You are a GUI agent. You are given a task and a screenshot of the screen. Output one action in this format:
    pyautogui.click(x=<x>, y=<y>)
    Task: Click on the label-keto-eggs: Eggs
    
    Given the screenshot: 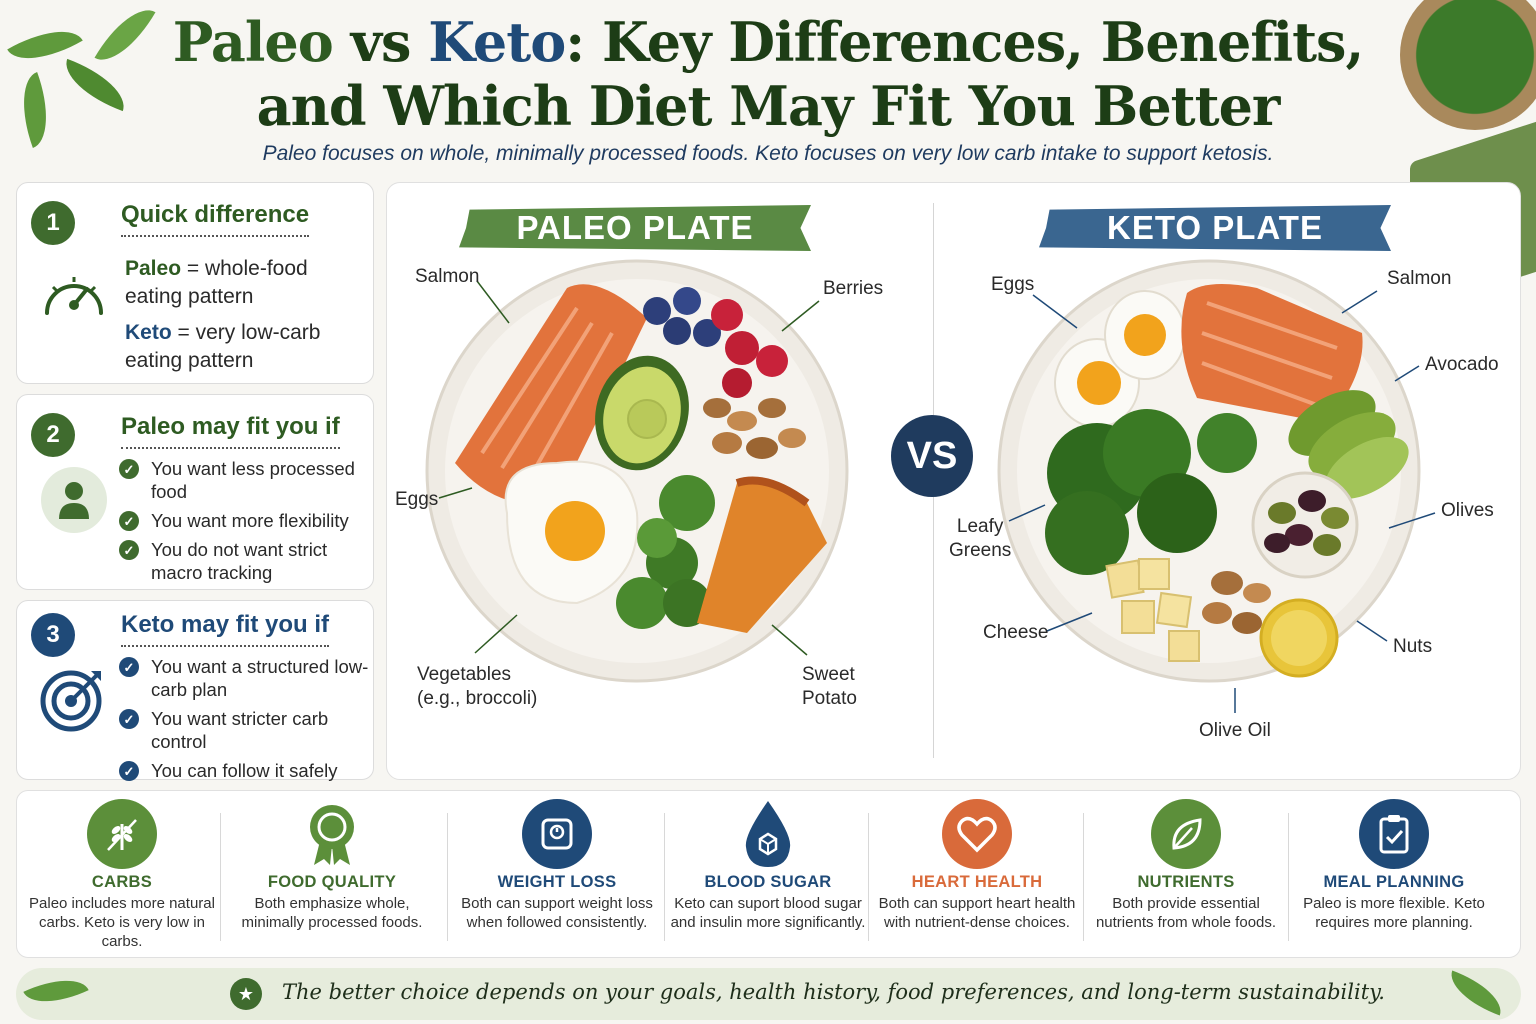 What is the action you would take?
    pyautogui.click(x=1013, y=284)
    